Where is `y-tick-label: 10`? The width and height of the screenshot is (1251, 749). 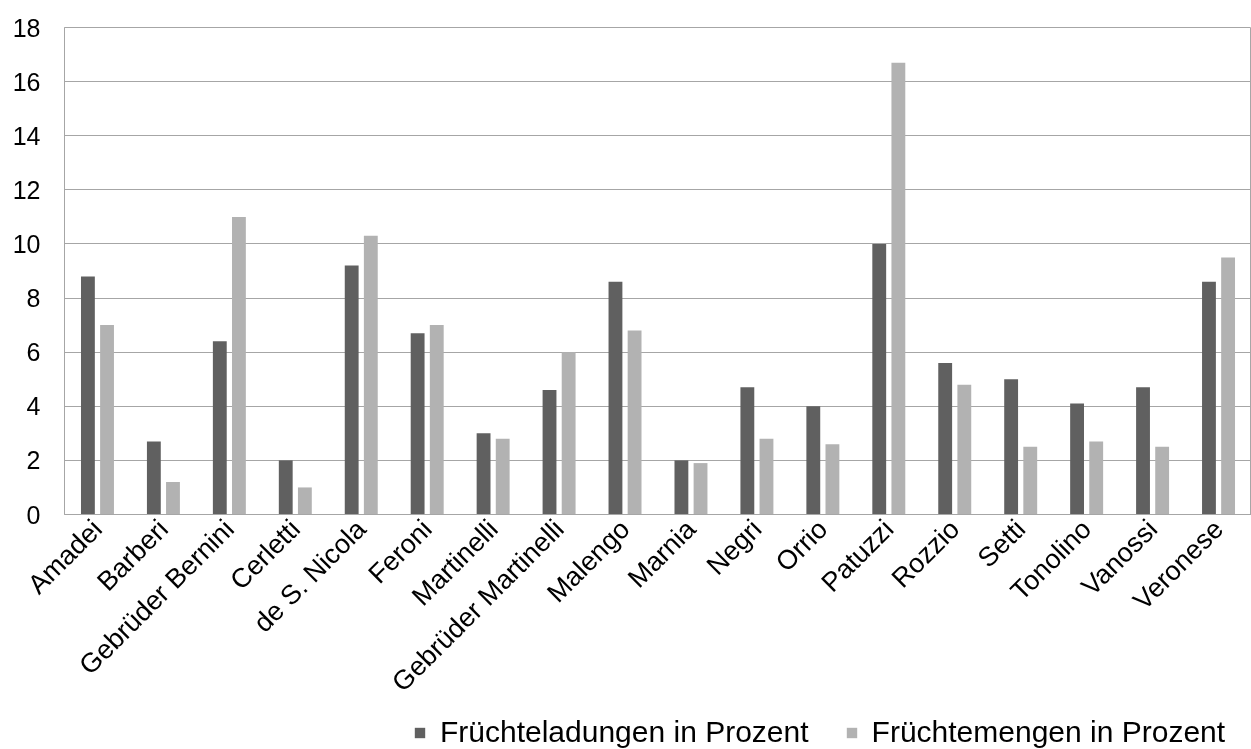
y-tick-label: 10 is located at coordinates (26, 243).